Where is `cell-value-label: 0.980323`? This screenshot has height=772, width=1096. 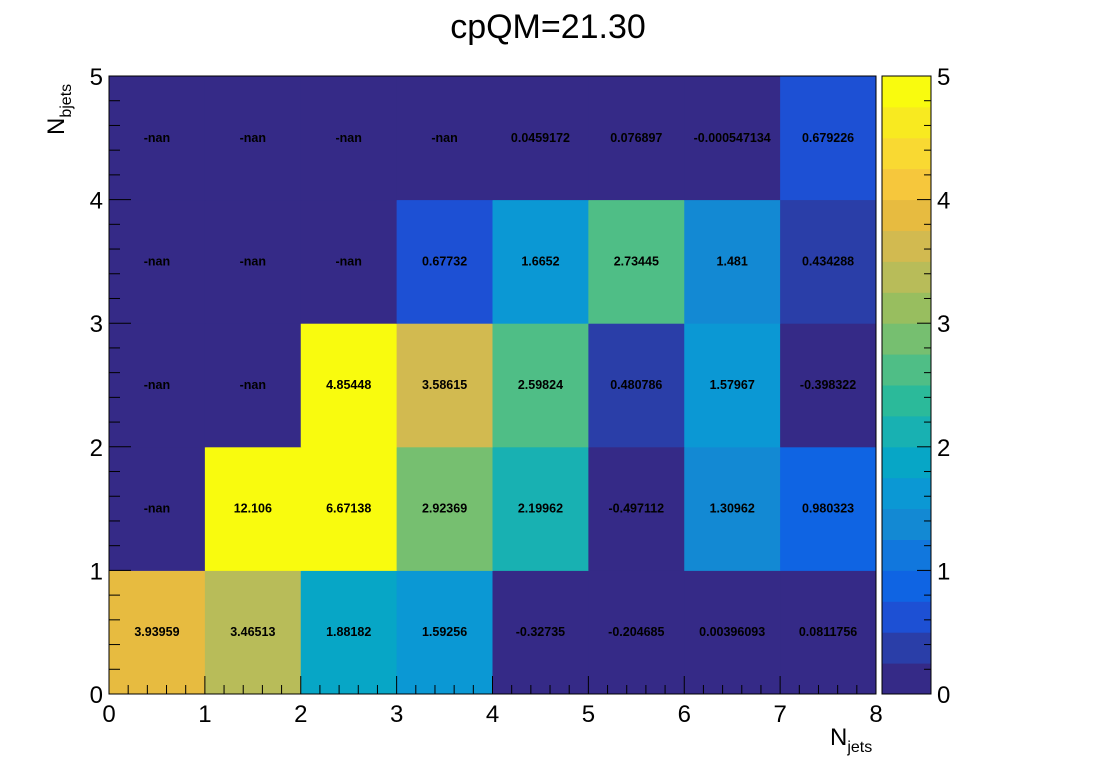
cell-value-label: 0.980323 is located at coordinates (828, 509).